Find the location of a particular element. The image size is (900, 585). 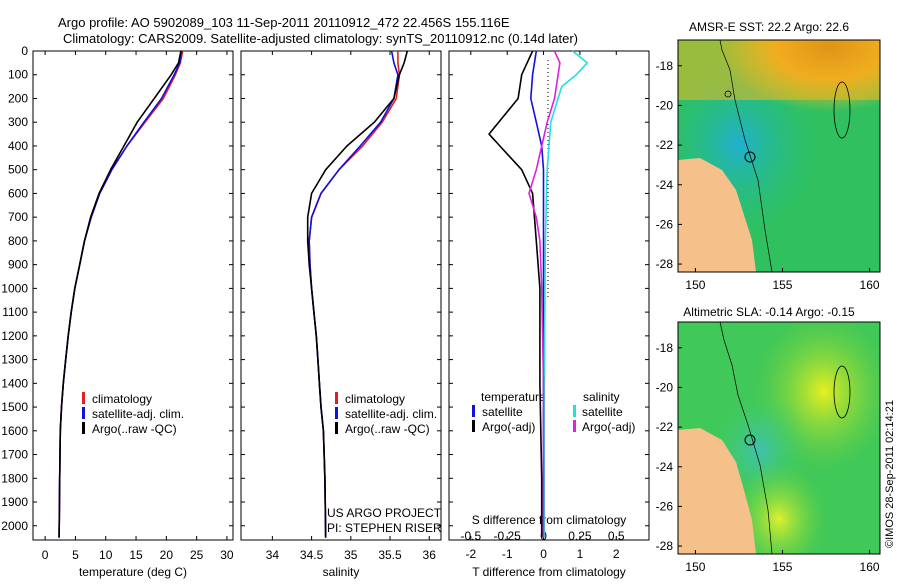

depth-tick-label: 0 is located at coordinates (24, 51).